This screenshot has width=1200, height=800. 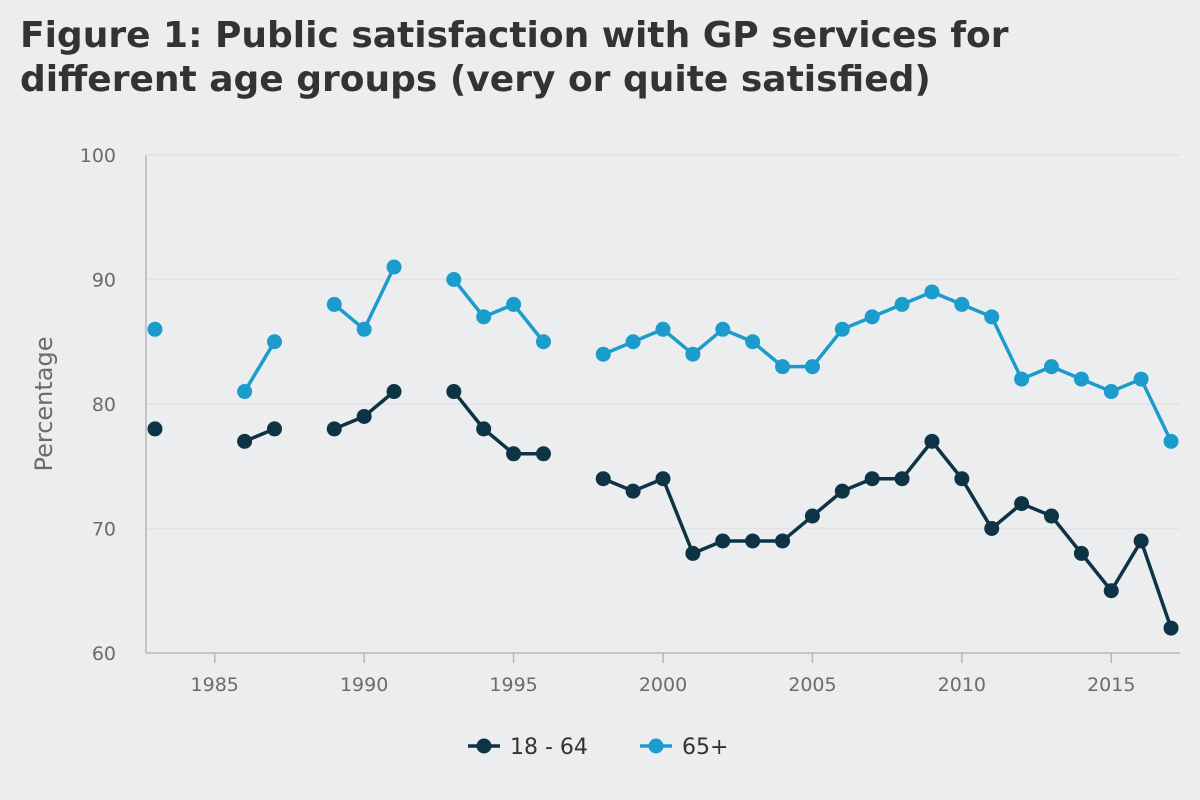 I want to click on x-tick-label-1985: 1985, so click(x=215, y=685).